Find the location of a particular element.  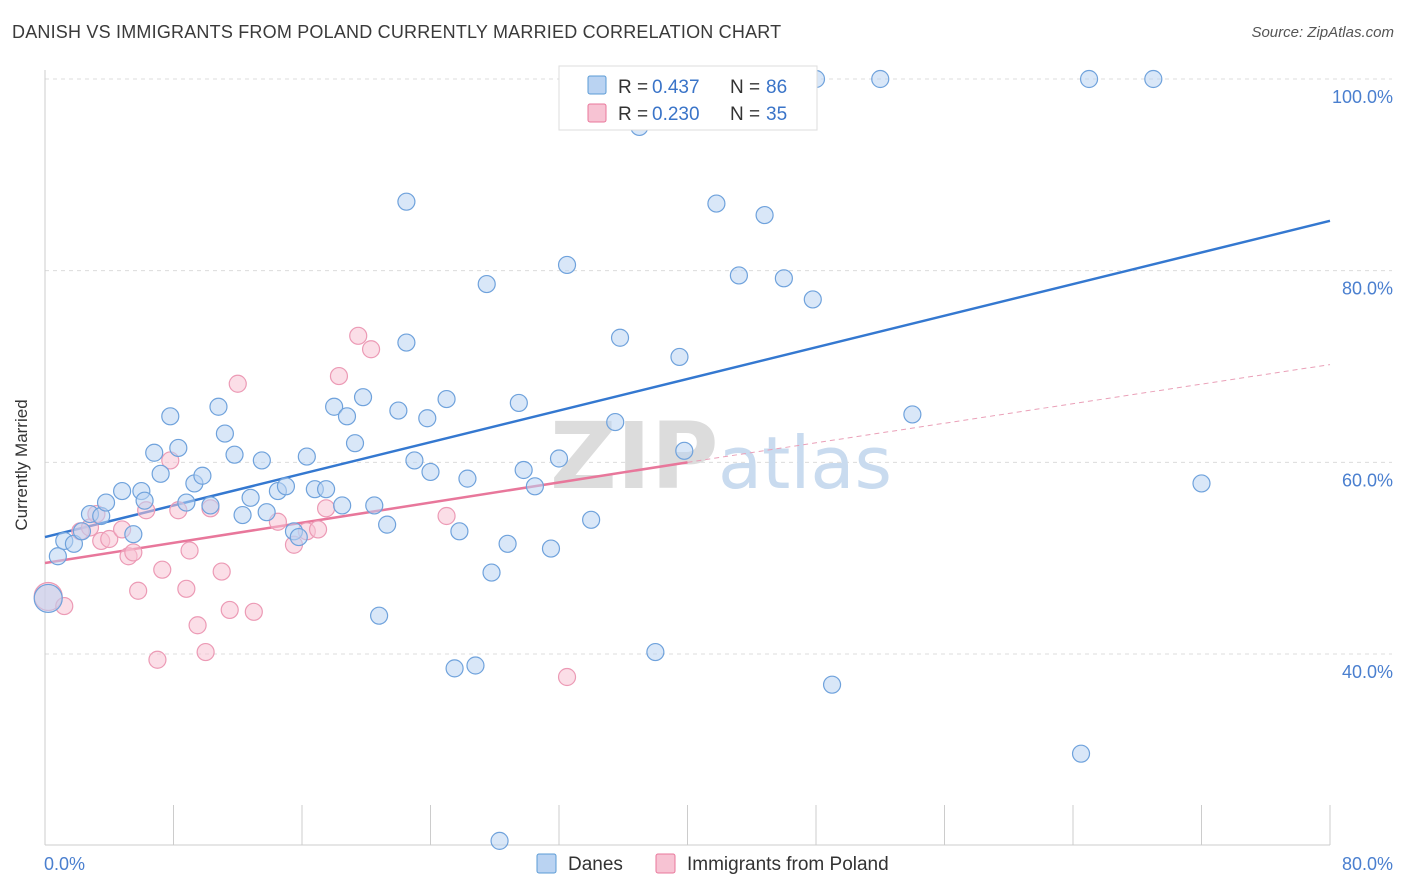

legend-bottom: Danes Immigrants from Poland is located at coordinates (712, 864).